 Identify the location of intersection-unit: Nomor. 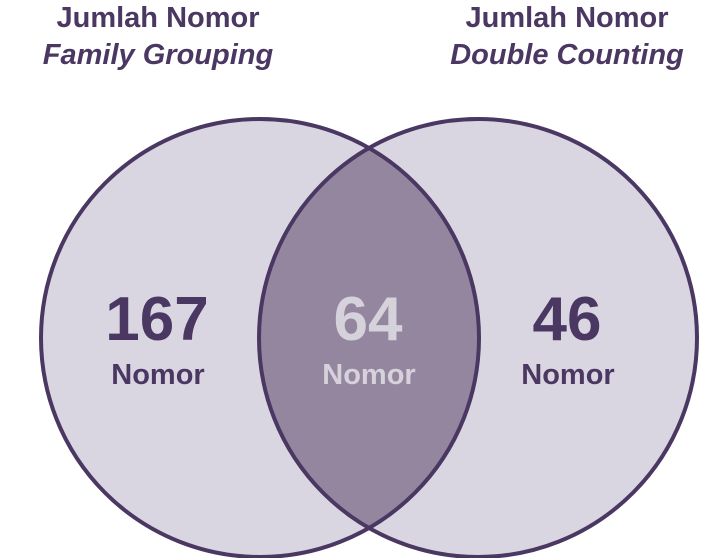
(368, 375).